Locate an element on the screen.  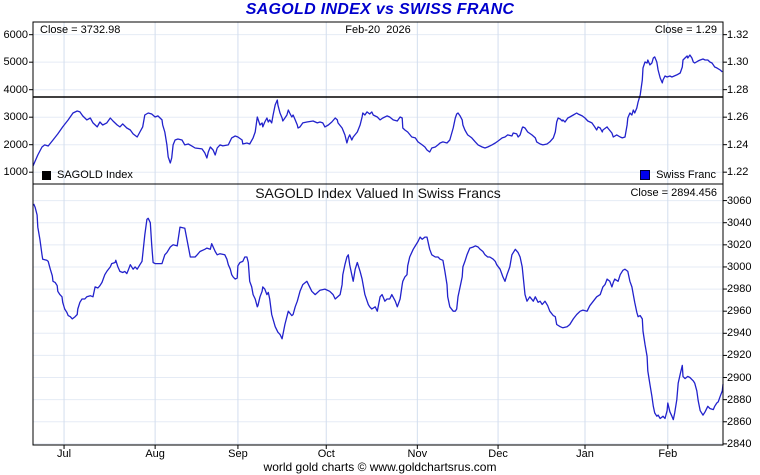
y-axis-label-right: 2980 is located at coordinates (739, 289).